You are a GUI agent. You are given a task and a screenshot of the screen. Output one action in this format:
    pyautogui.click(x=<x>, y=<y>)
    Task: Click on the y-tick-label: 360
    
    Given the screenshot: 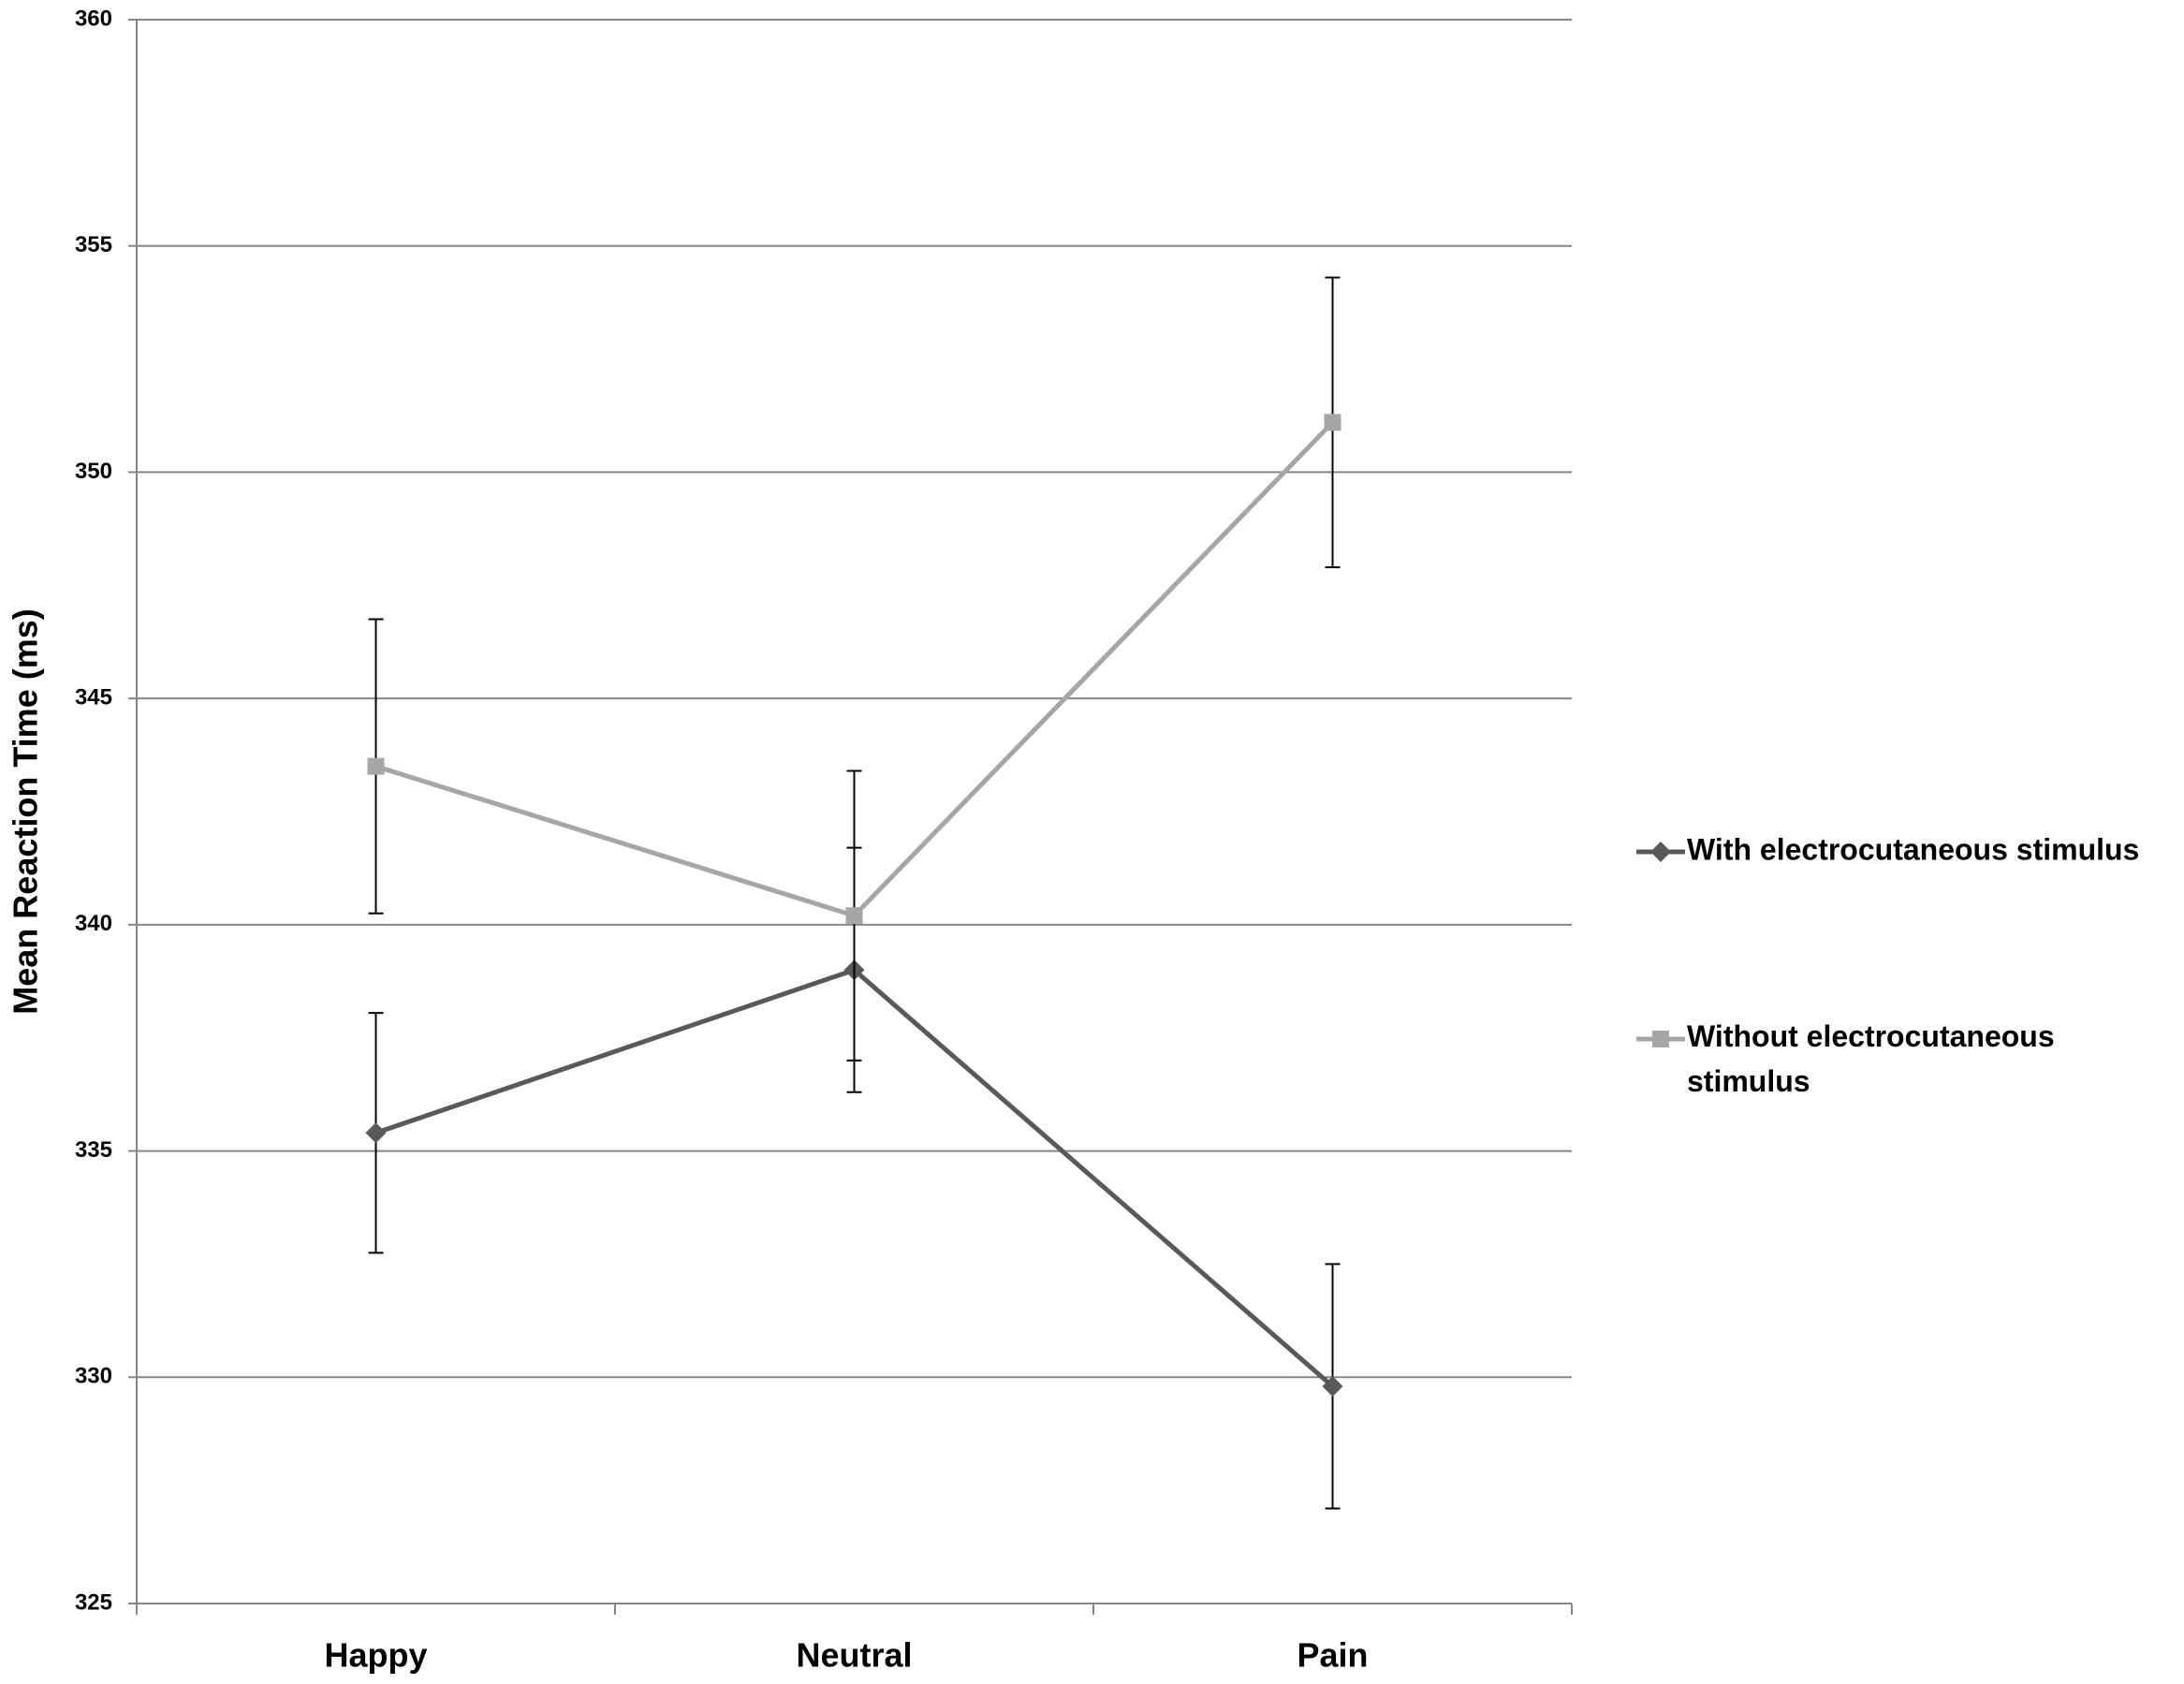 What is the action you would take?
    pyautogui.click(x=93, y=18)
    